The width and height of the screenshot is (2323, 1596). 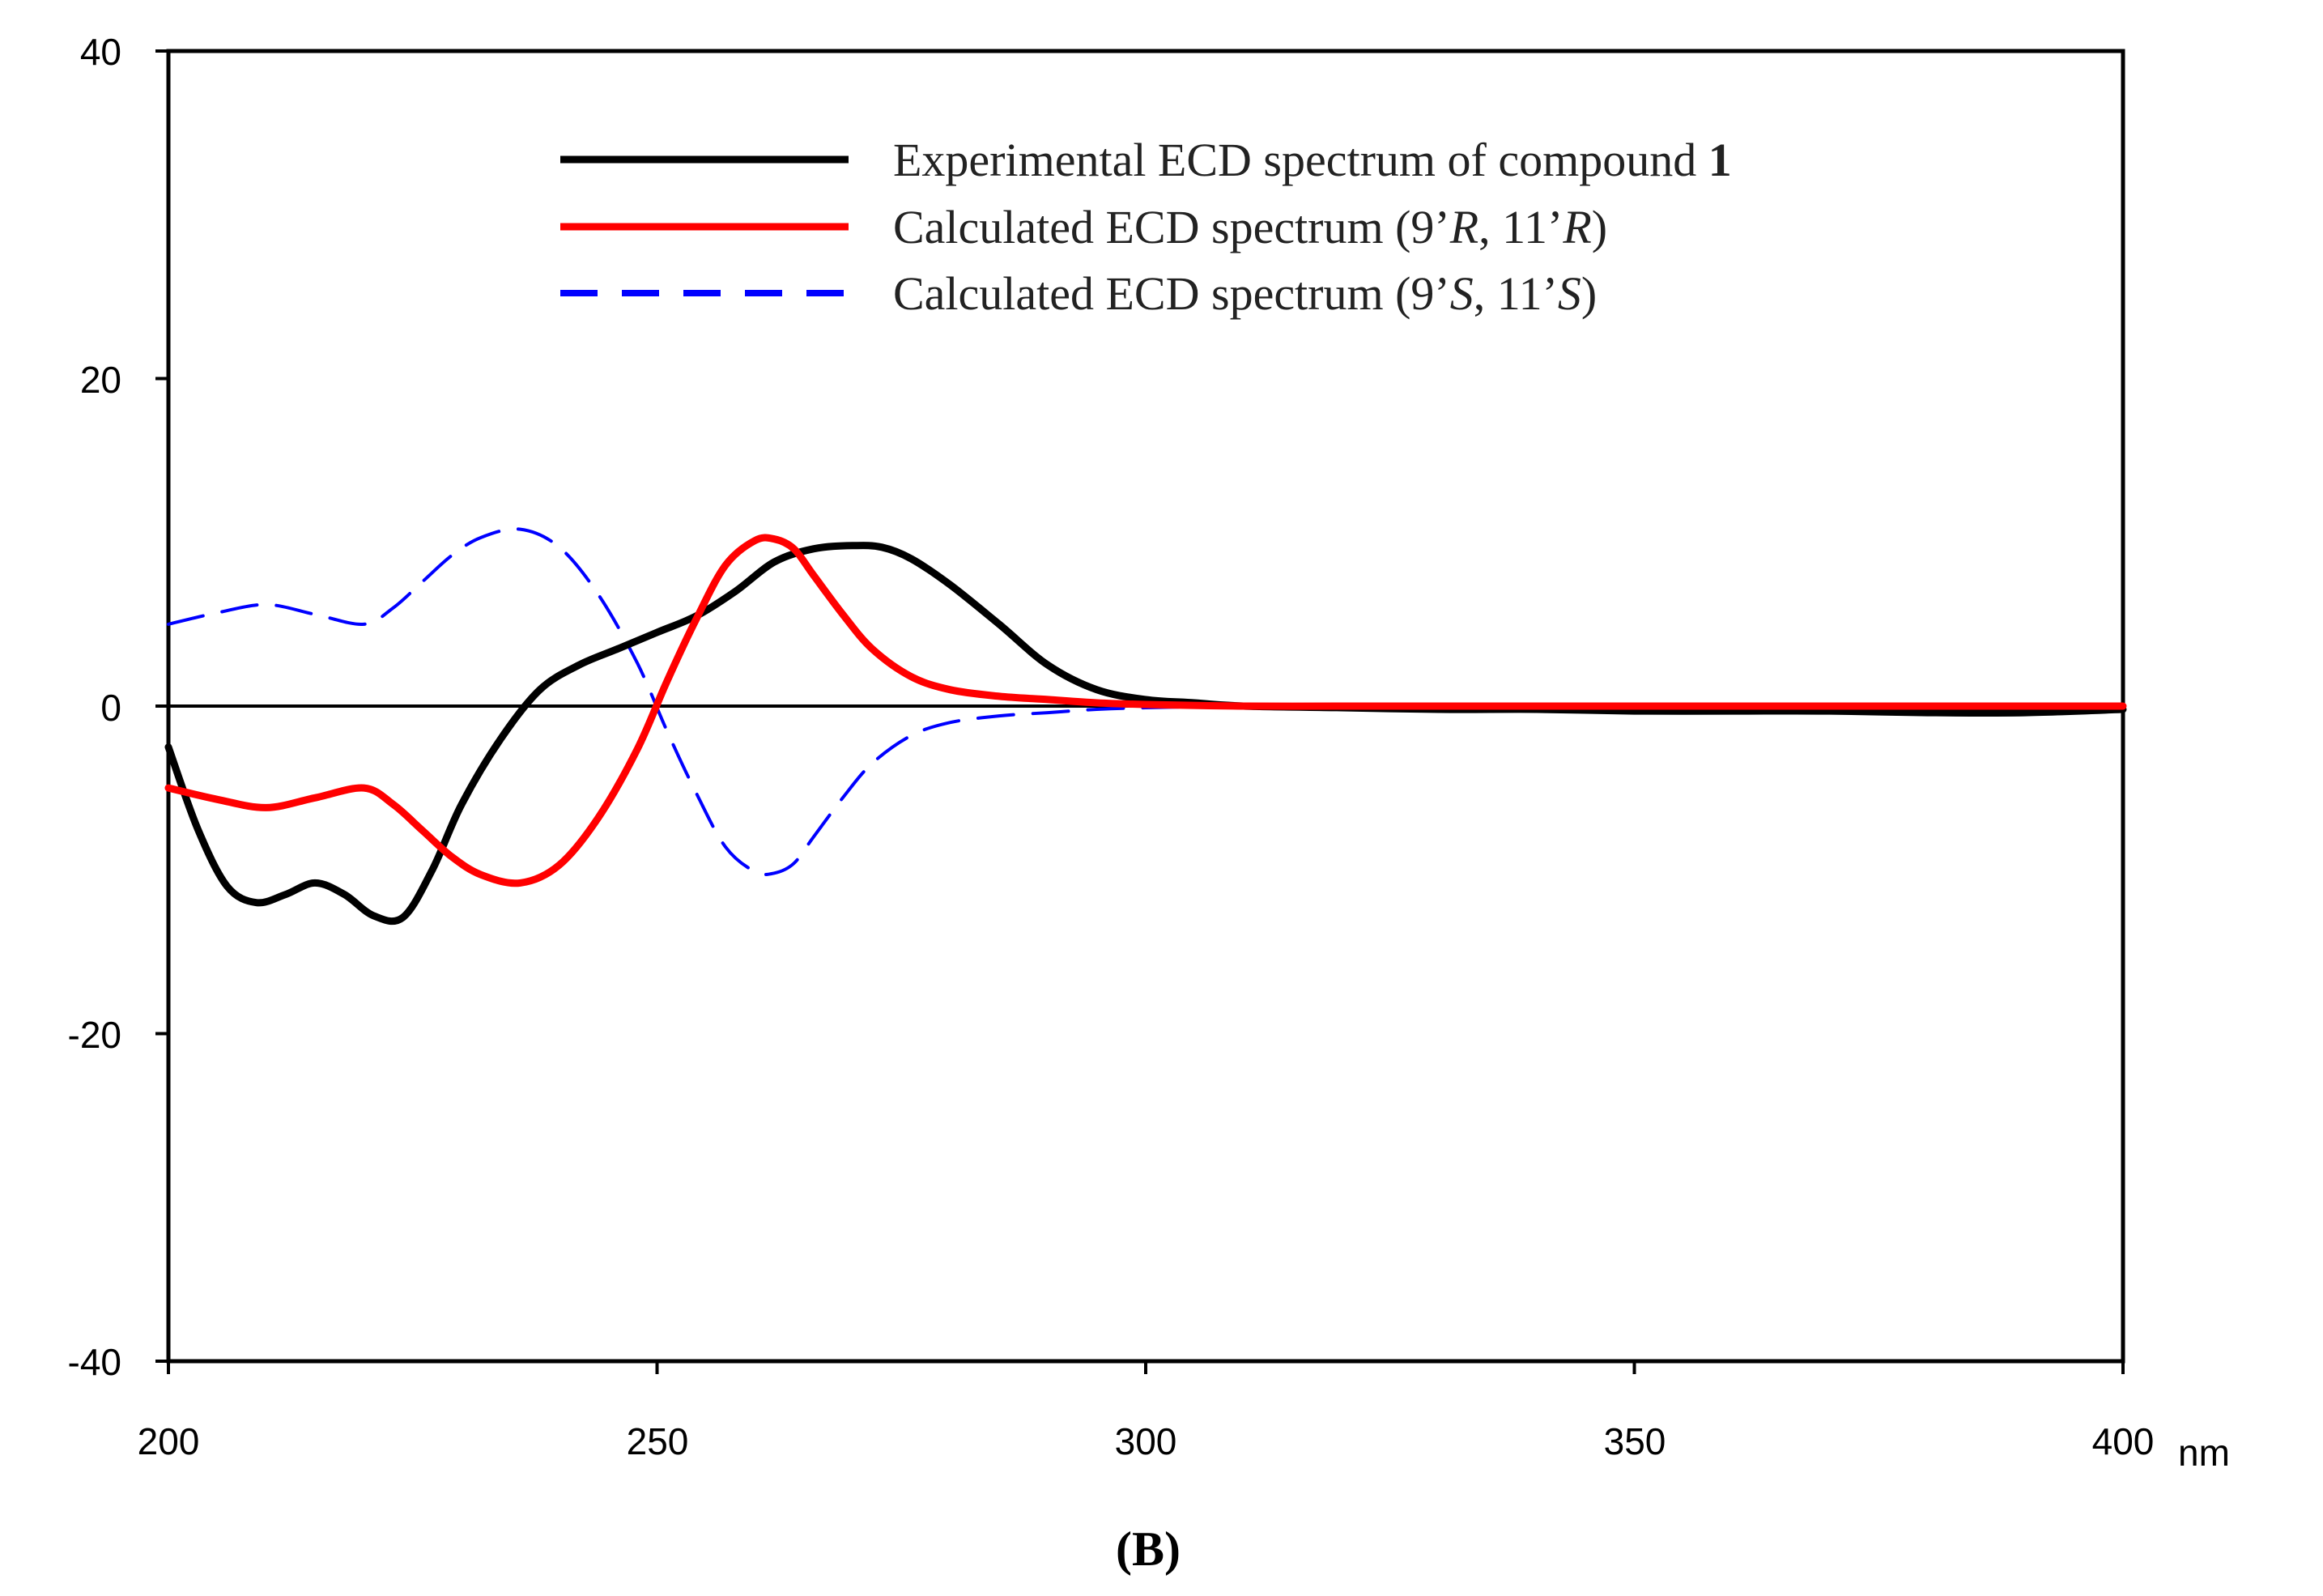 What do you see at coordinates (1312, 160) in the screenshot?
I see `legend-label-experimental: Experimental ECD spectrum of compound 1` at bounding box center [1312, 160].